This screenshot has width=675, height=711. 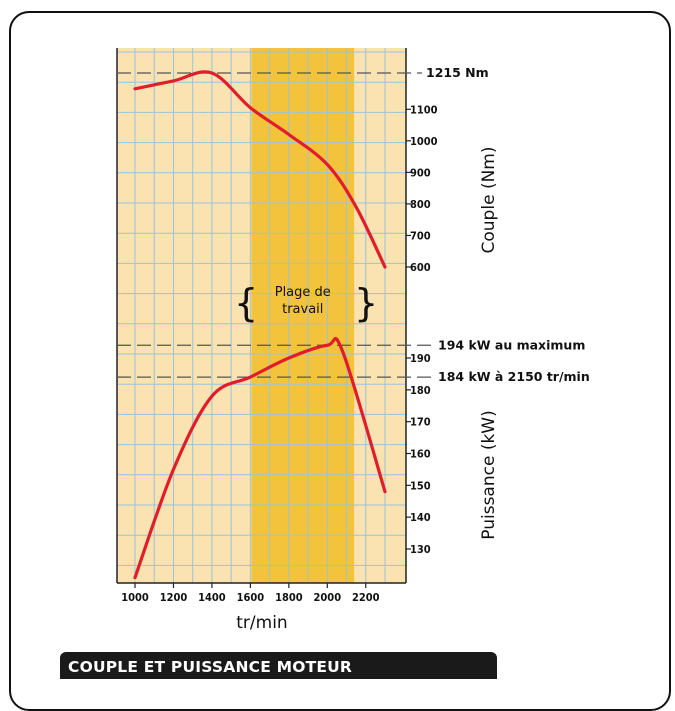 What do you see at coordinates (420, 204) in the screenshot?
I see `torque-tick-label: 800` at bounding box center [420, 204].